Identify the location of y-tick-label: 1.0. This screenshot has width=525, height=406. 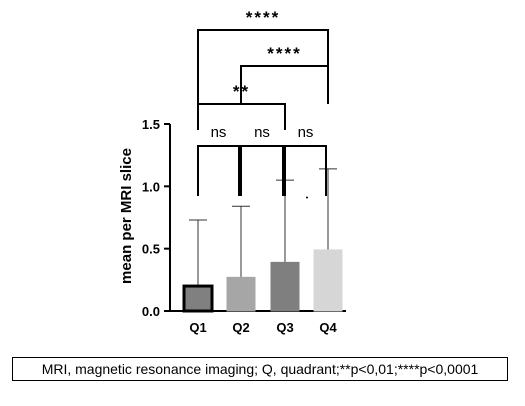
(151, 186).